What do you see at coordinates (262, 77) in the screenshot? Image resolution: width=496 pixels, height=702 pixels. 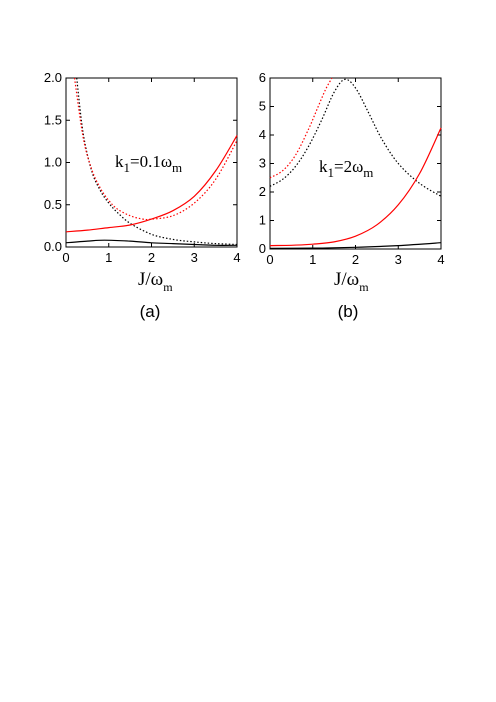 I see `y-tick-label: 6` at bounding box center [262, 77].